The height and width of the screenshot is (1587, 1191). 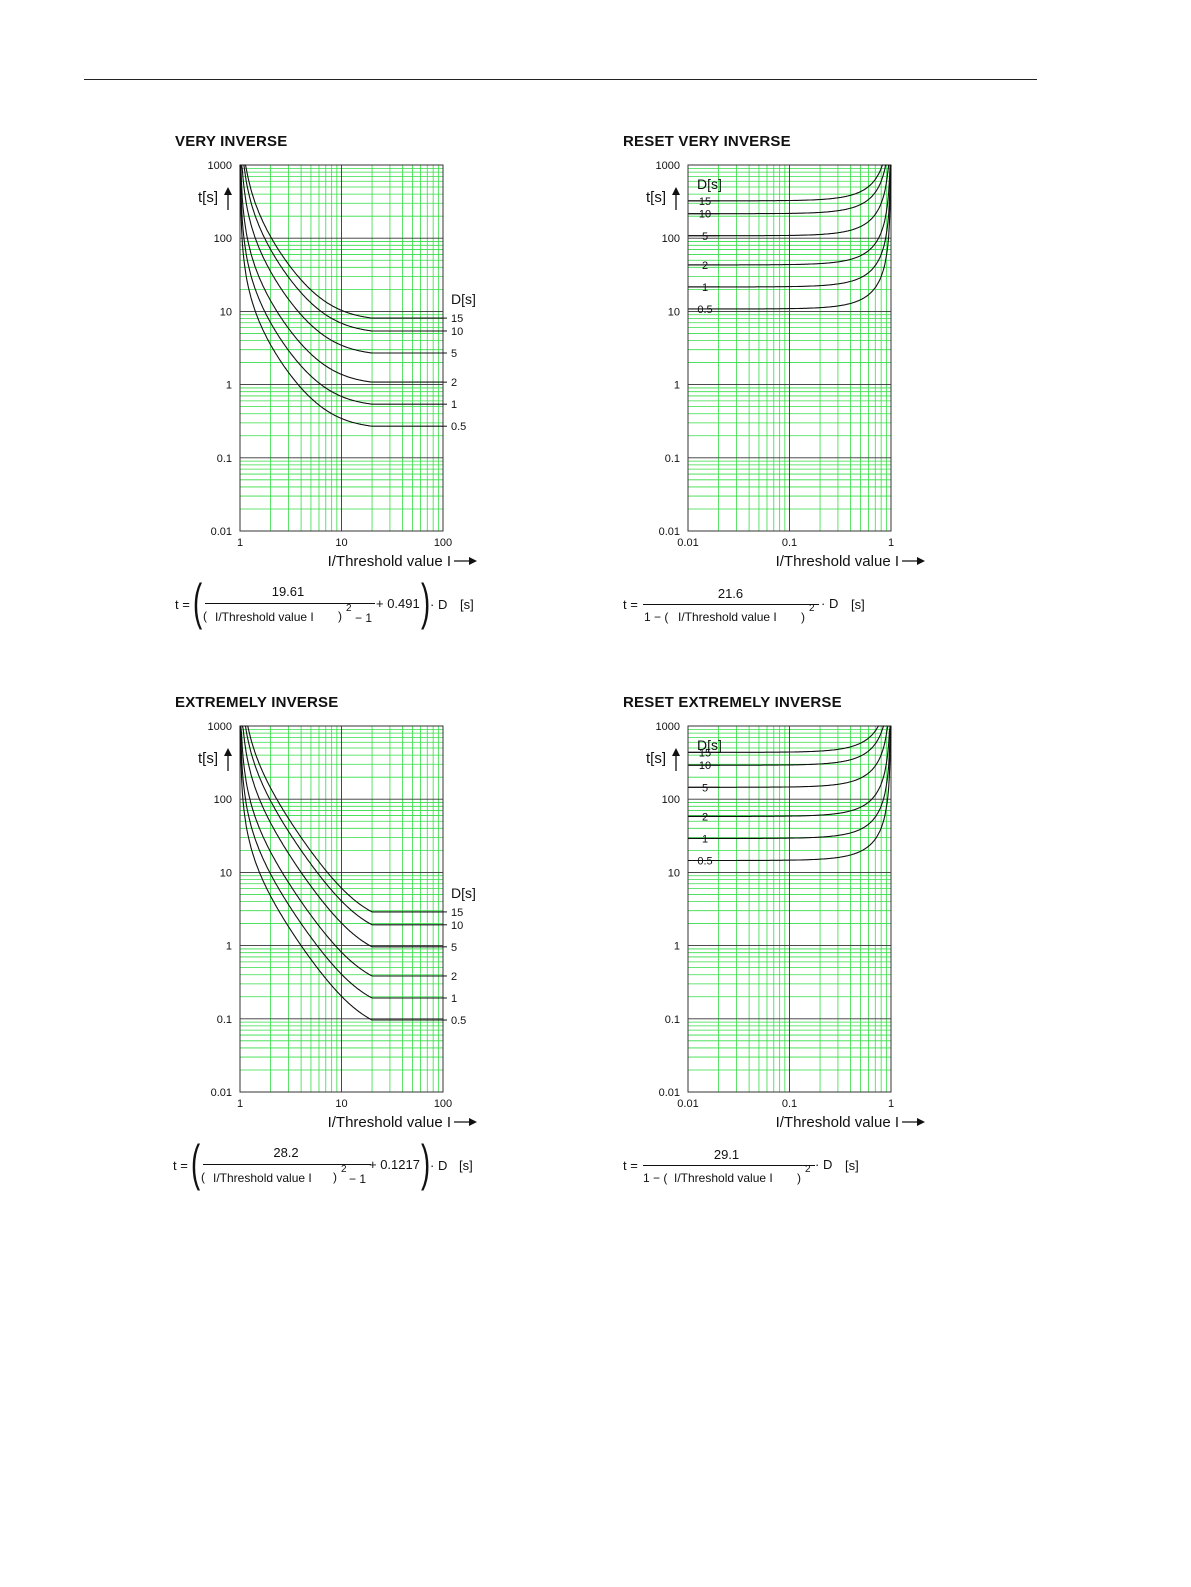 What do you see at coordinates (731, 604) in the screenshot?
I see `formula-fraction-line` at bounding box center [731, 604].